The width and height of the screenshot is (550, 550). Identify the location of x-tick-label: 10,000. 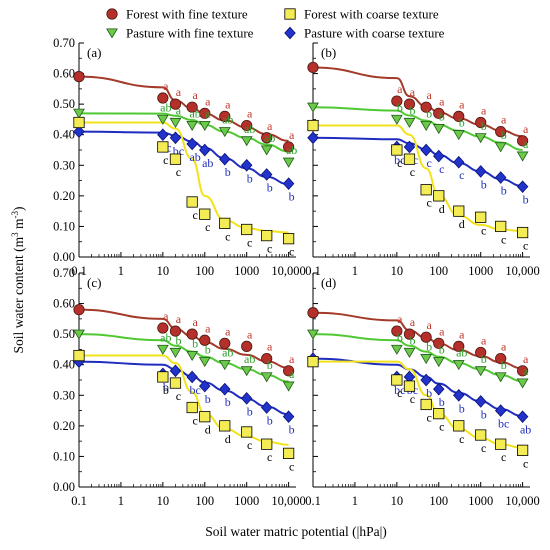
(522, 271).